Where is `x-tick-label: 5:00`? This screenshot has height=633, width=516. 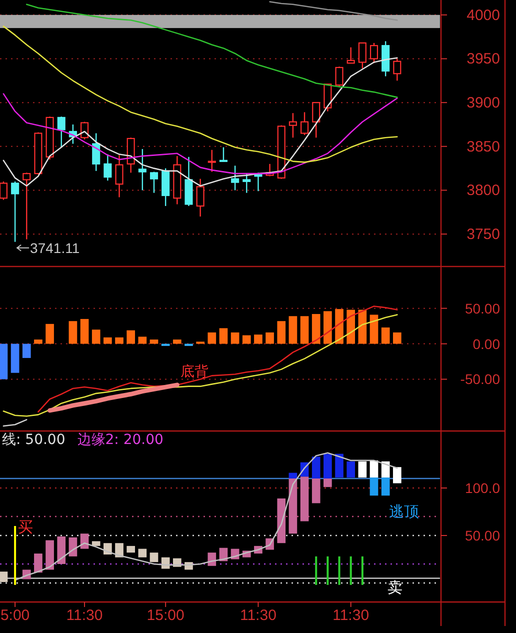
x-tick-label: 5:00 is located at coordinates (15, 615).